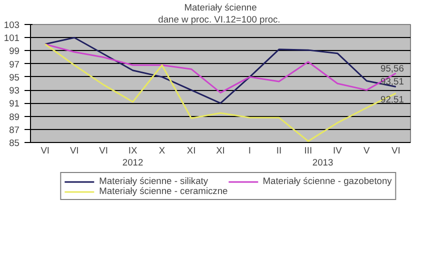 The image size is (439, 268). I want to click on y-tick-label: 93, so click(14, 91).